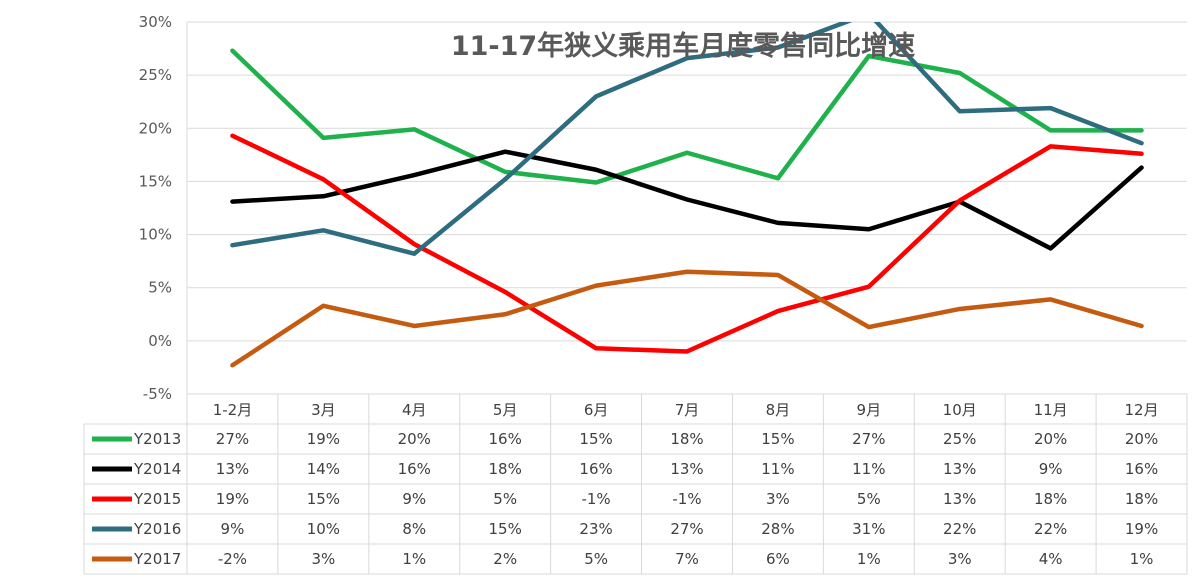 Image resolution: width=1204 pixels, height=580 pixels. I want to click on x-tick-label: 4月, so click(414, 410).